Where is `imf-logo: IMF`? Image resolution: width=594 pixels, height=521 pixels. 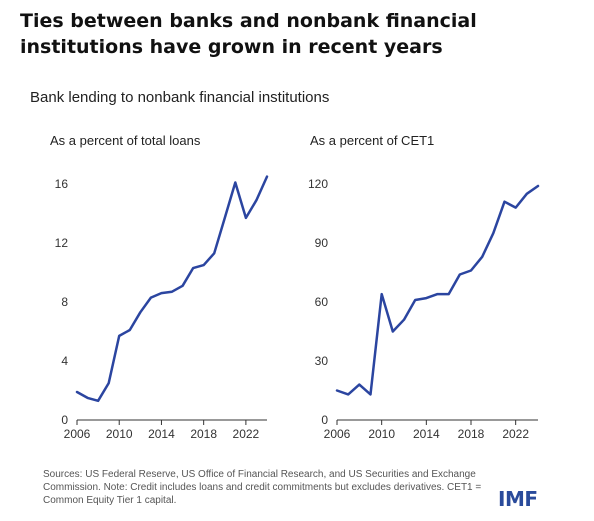
imf-logo: IMF is located at coordinates (518, 499).